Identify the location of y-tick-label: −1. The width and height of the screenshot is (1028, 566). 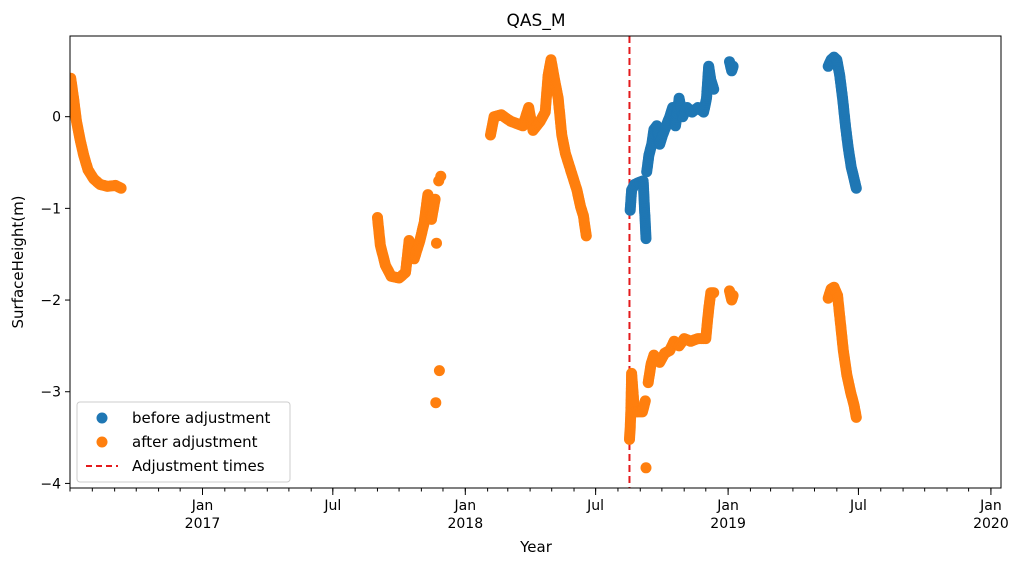
(50, 209).